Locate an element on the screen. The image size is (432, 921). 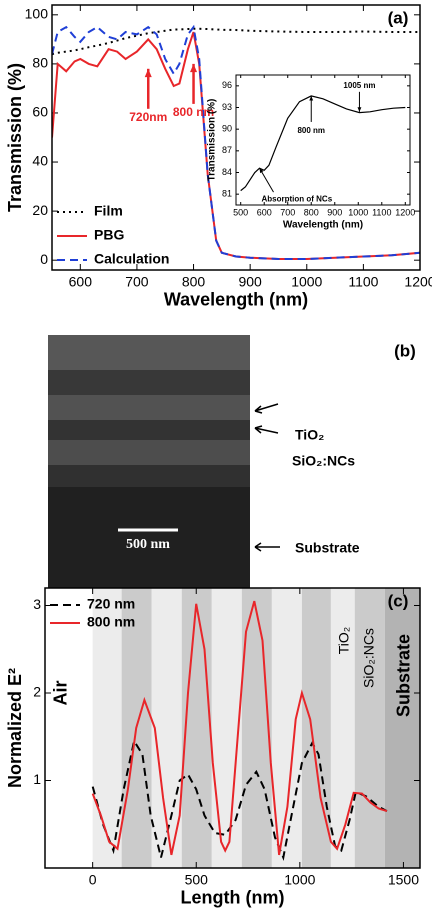
y-tick-label: 80 is located at coordinates (40, 63).